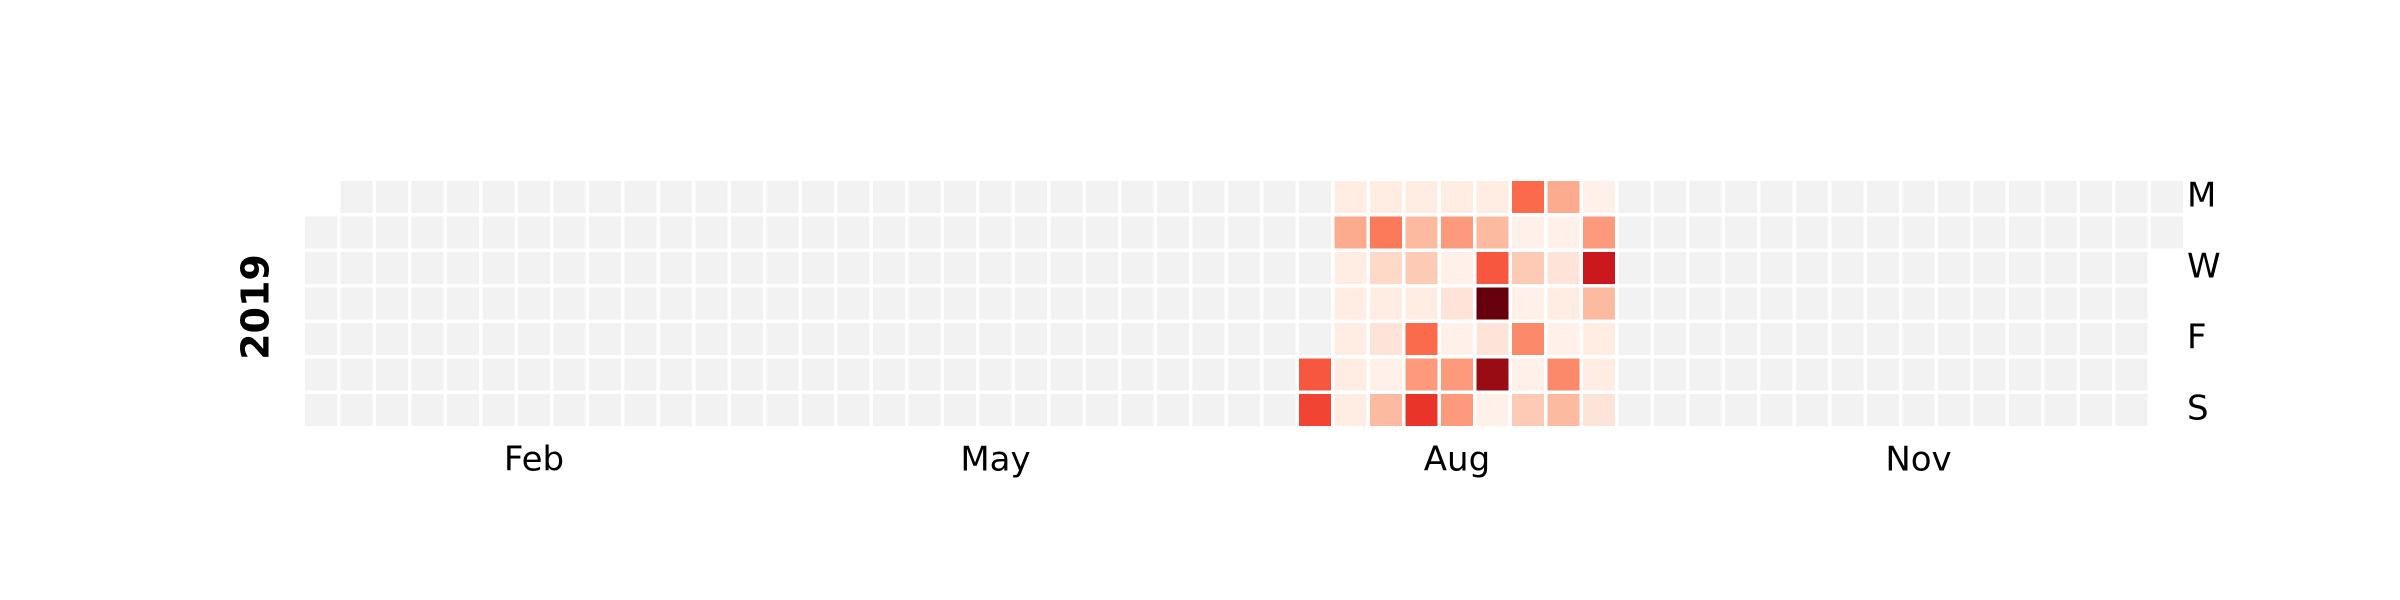 The height and width of the screenshot is (600, 2400). Describe the element at coordinates (534, 460) in the screenshot. I see `month-label: Feb` at that location.